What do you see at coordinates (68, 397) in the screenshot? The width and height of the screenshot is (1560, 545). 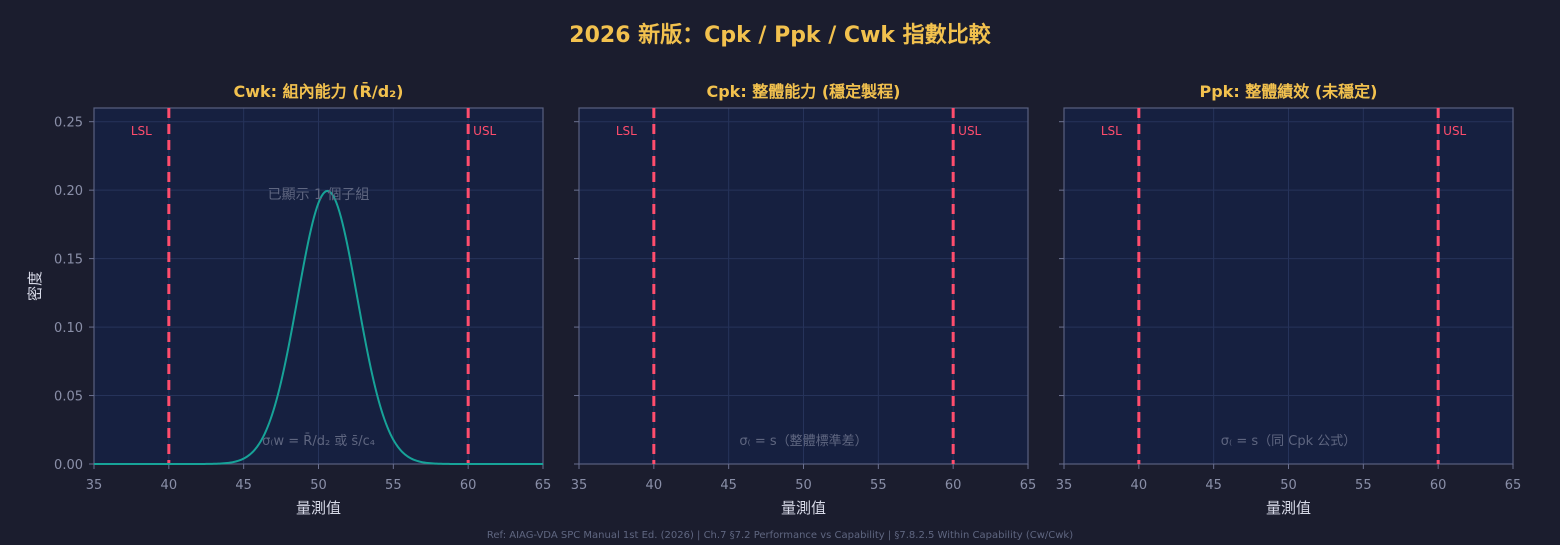 I see `y-tick-label: 0.05` at bounding box center [68, 397].